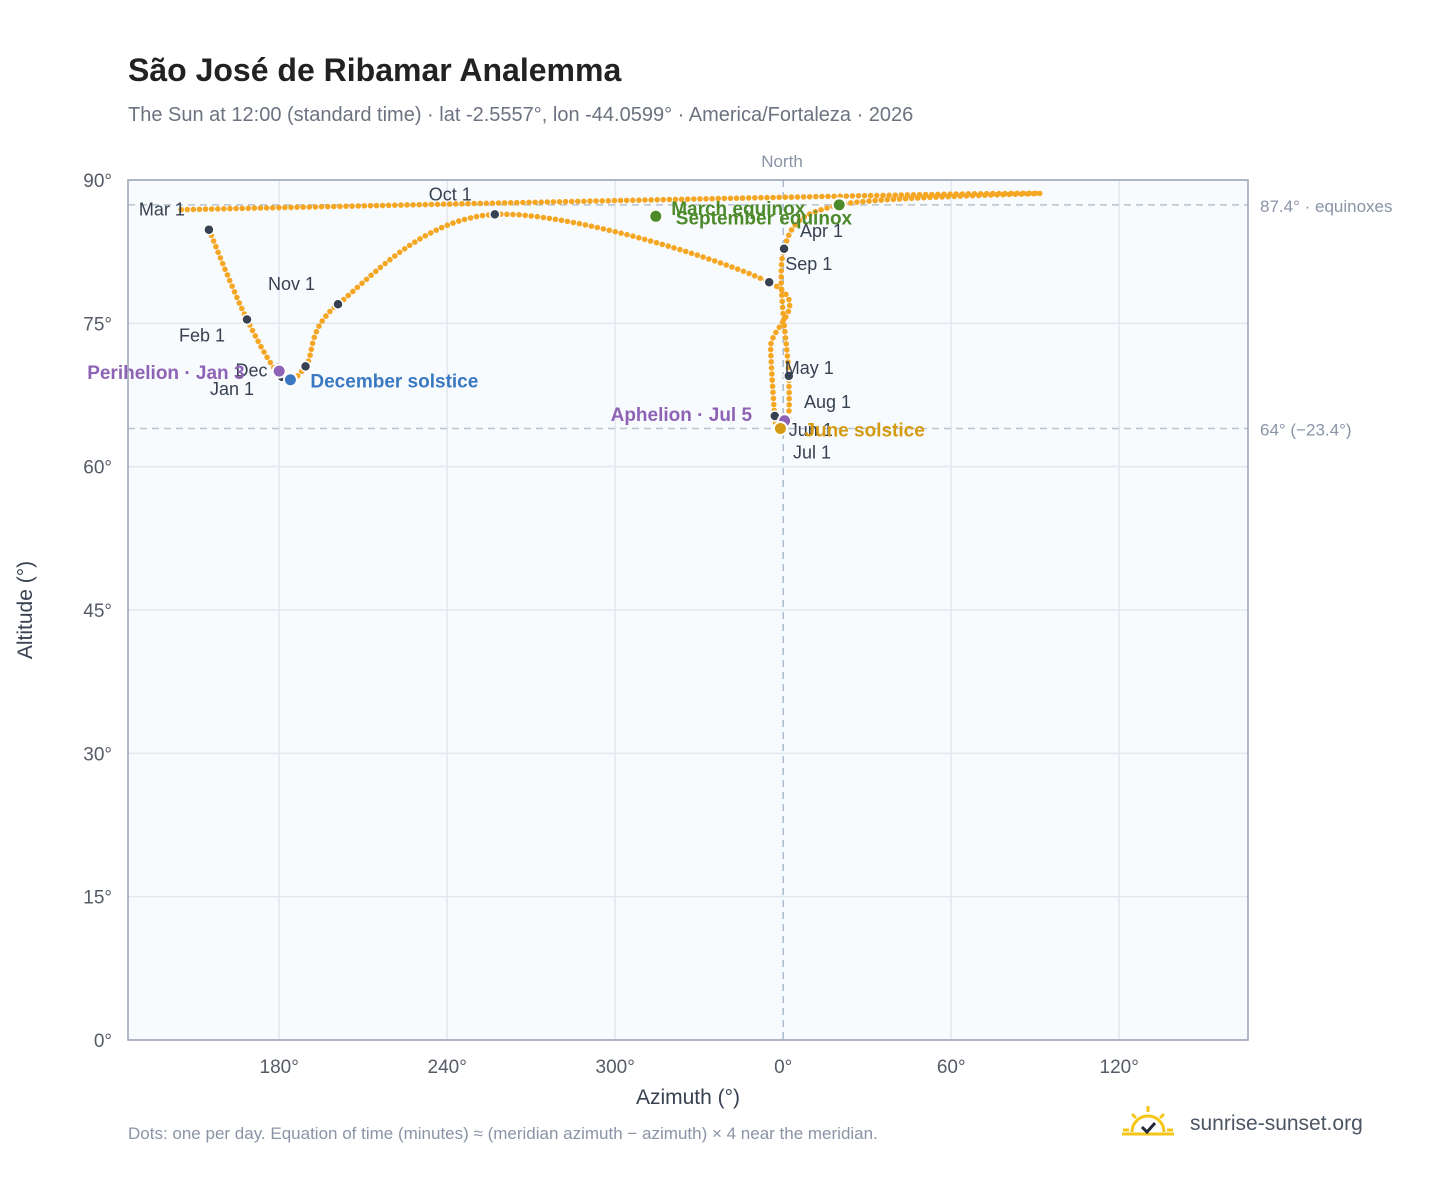 Image resolution: width=1448 pixels, height=1188 pixels. Describe the element at coordinates (1276, 1123) in the screenshot. I see `brand-name: sunrise-sunset.org` at that location.